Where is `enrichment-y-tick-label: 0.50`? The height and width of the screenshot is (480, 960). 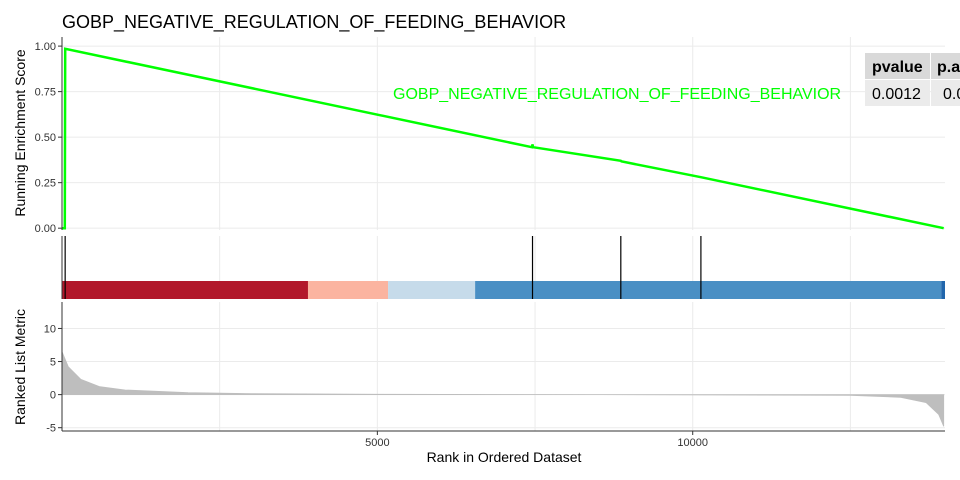
enrichment-y-tick-label: 0.50 is located at coordinates (45, 138).